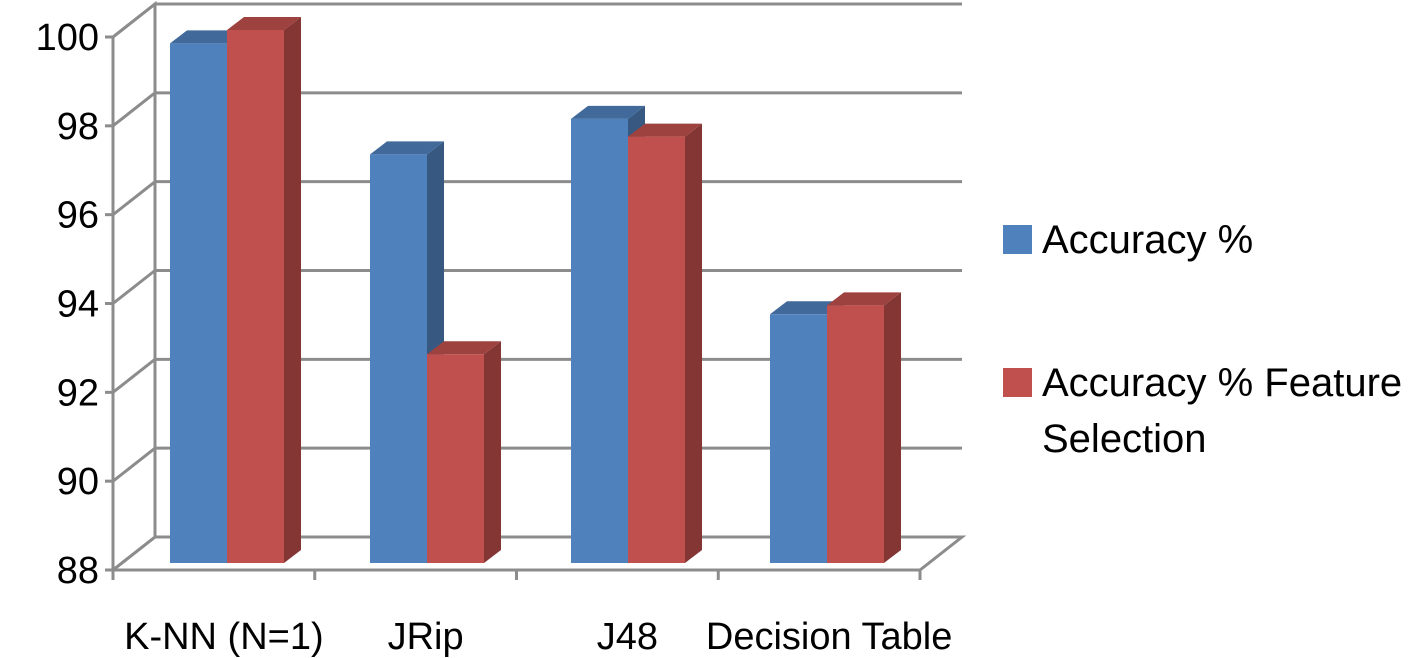  Describe the element at coordinates (829, 637) in the screenshot. I see `x-tick-label: Decision Table` at that location.